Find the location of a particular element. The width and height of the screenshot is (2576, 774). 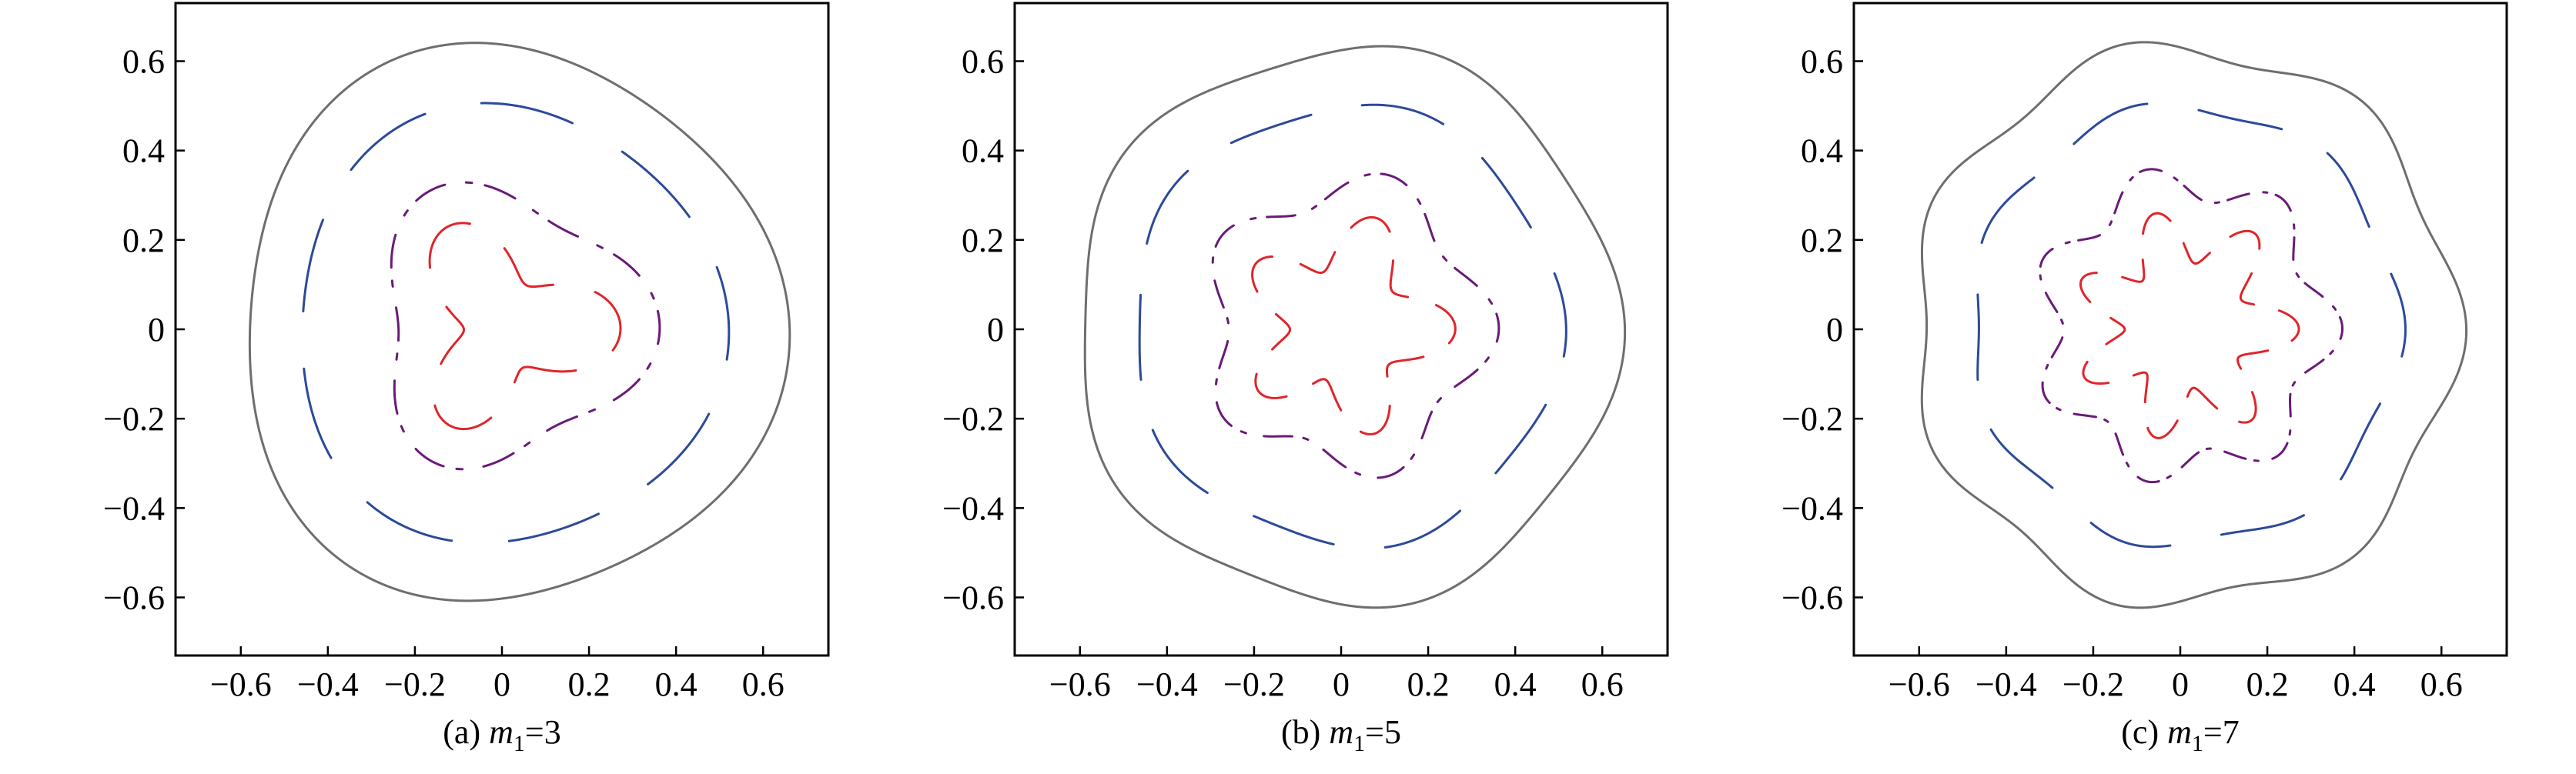

caption-value: =7 is located at coordinates (2222, 732).